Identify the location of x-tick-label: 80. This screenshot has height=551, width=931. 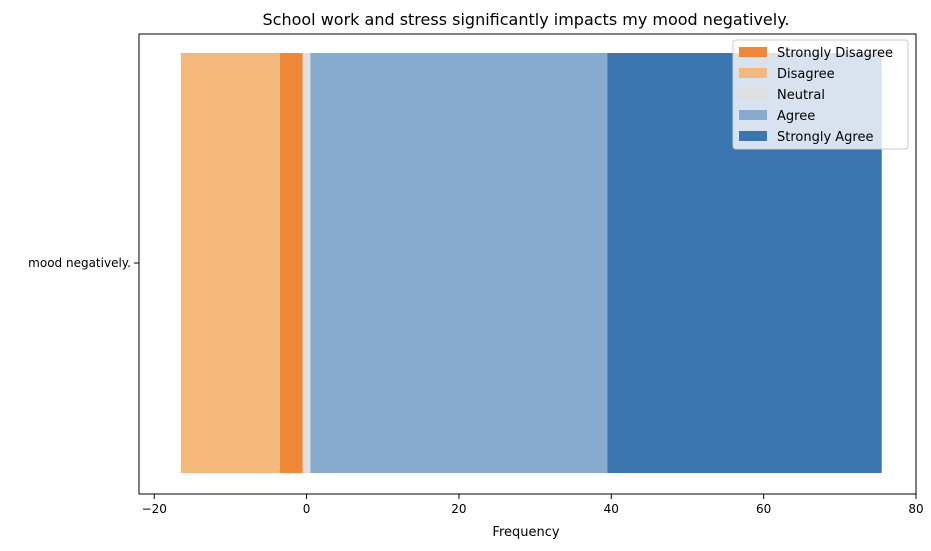
(915, 509).